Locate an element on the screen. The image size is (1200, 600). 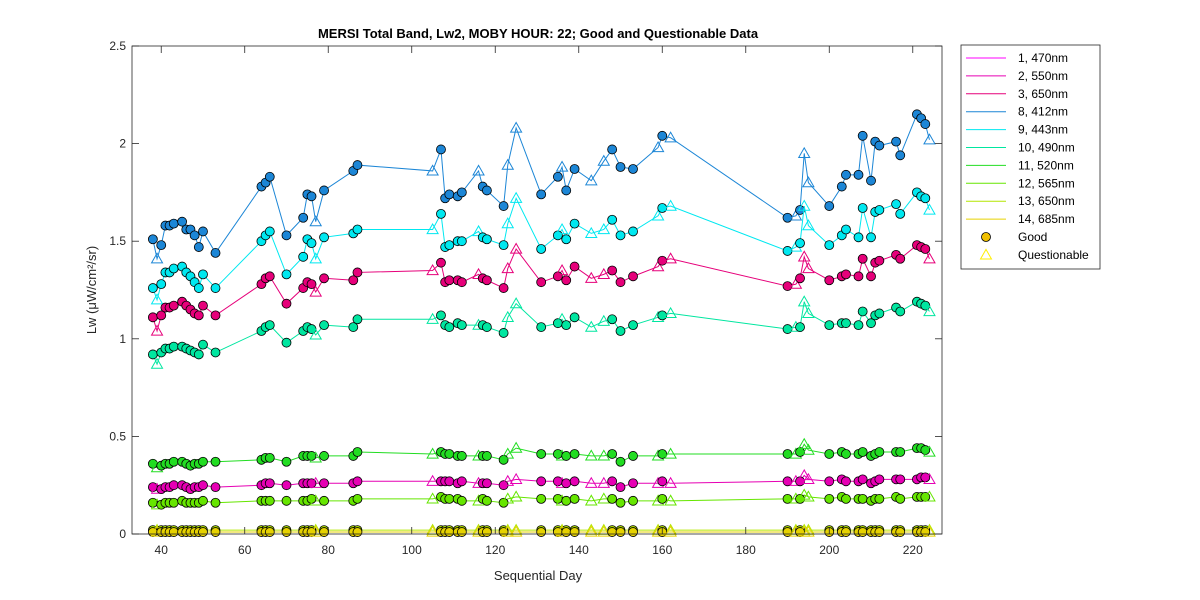
legend-label: 1, 470nm is located at coordinates (1043, 58).